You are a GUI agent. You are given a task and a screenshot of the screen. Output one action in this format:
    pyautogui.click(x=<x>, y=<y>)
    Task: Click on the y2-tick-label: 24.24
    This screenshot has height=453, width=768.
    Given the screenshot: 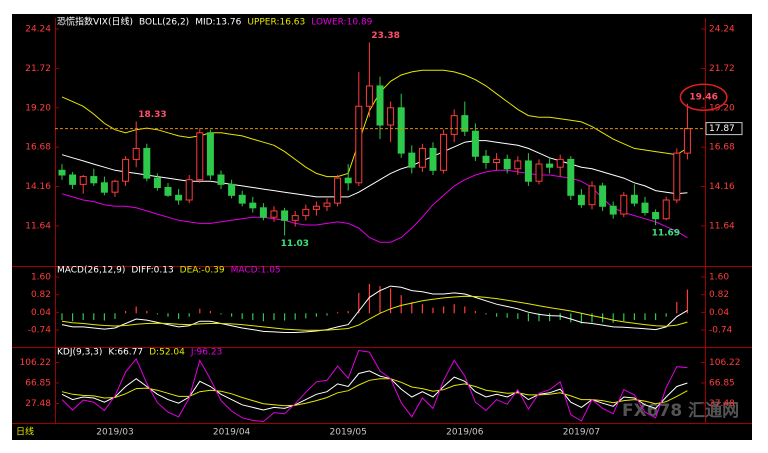 What is the action you would take?
    pyautogui.click(x=722, y=30)
    